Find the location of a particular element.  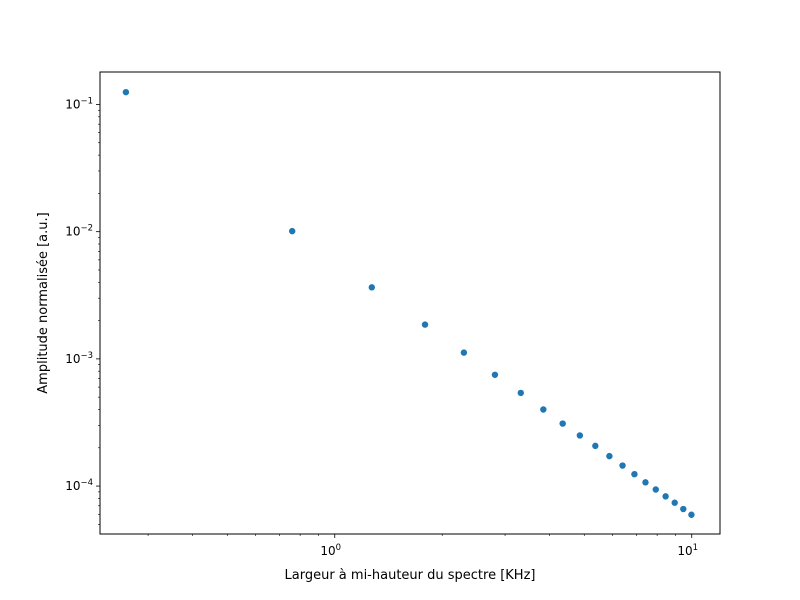

y-tick-label: 10⁻³ is located at coordinates (79, 358).